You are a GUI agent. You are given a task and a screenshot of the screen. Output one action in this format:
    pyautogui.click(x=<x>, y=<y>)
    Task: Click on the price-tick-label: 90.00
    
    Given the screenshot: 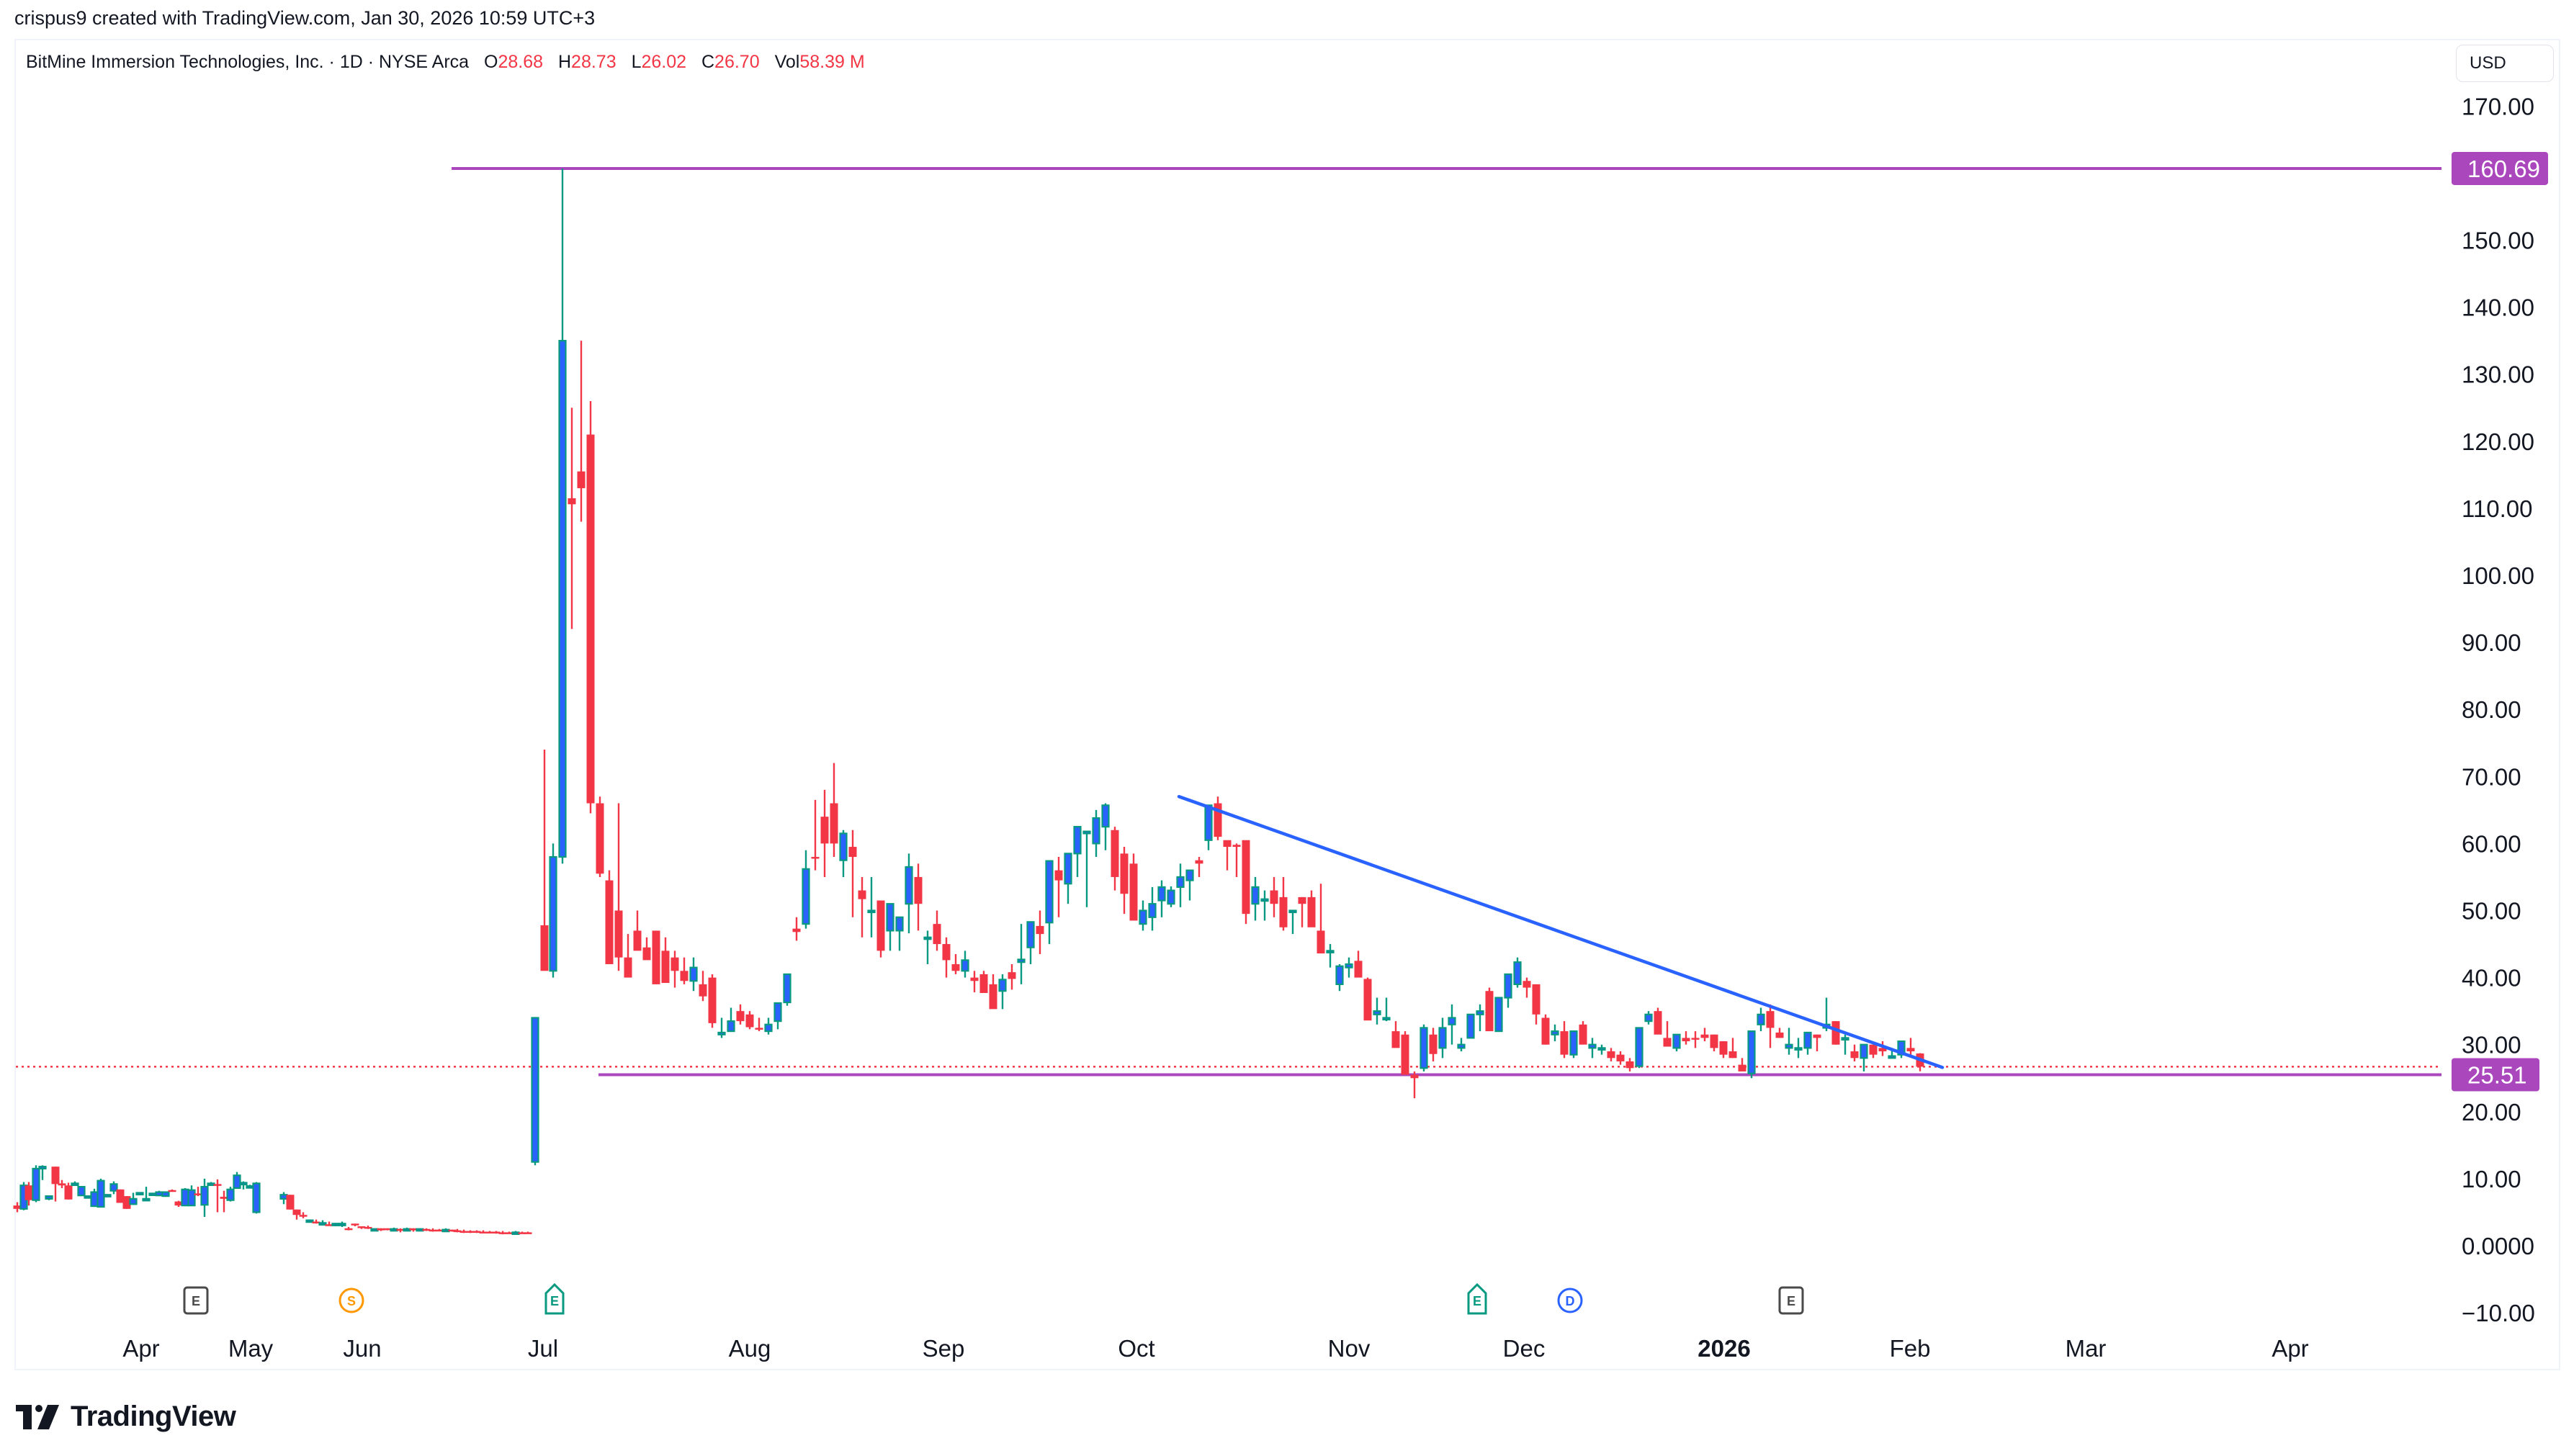 What is the action you would take?
    pyautogui.click(x=2492, y=642)
    